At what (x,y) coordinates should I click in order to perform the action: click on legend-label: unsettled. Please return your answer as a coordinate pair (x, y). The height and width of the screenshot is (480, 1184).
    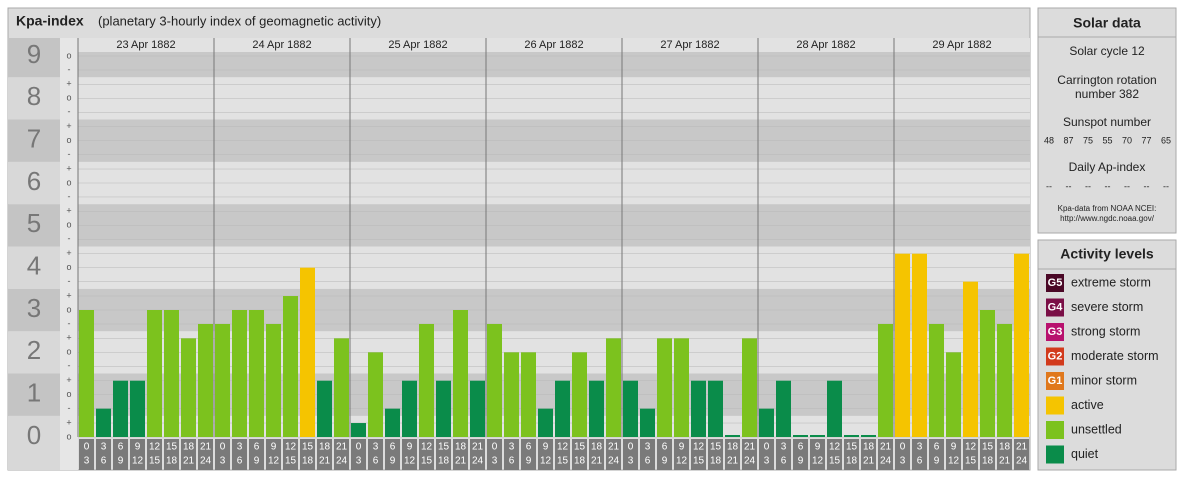
    Looking at the image, I should click on (1096, 429).